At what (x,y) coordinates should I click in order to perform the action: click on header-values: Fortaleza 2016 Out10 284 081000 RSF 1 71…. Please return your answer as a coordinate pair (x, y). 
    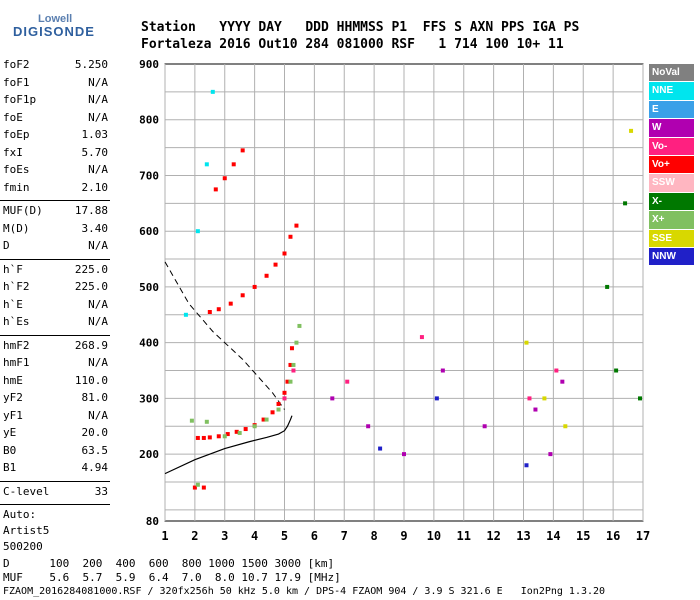
    Looking at the image, I should click on (352, 44).